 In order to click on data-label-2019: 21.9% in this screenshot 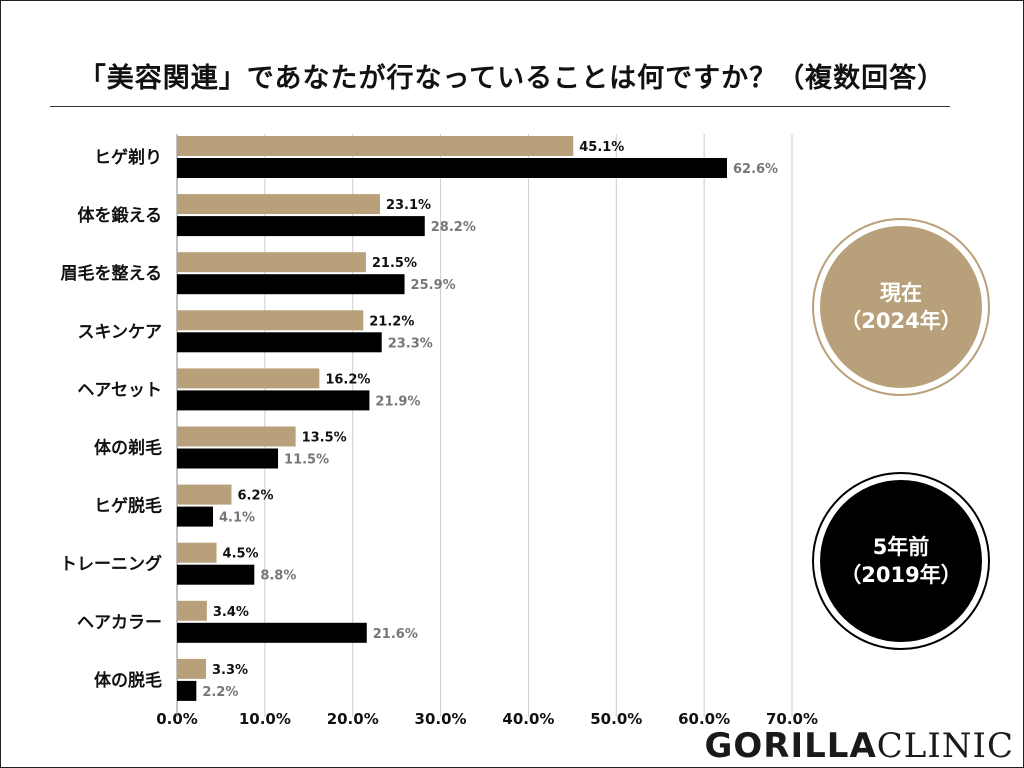, I will do `click(397, 401)`.